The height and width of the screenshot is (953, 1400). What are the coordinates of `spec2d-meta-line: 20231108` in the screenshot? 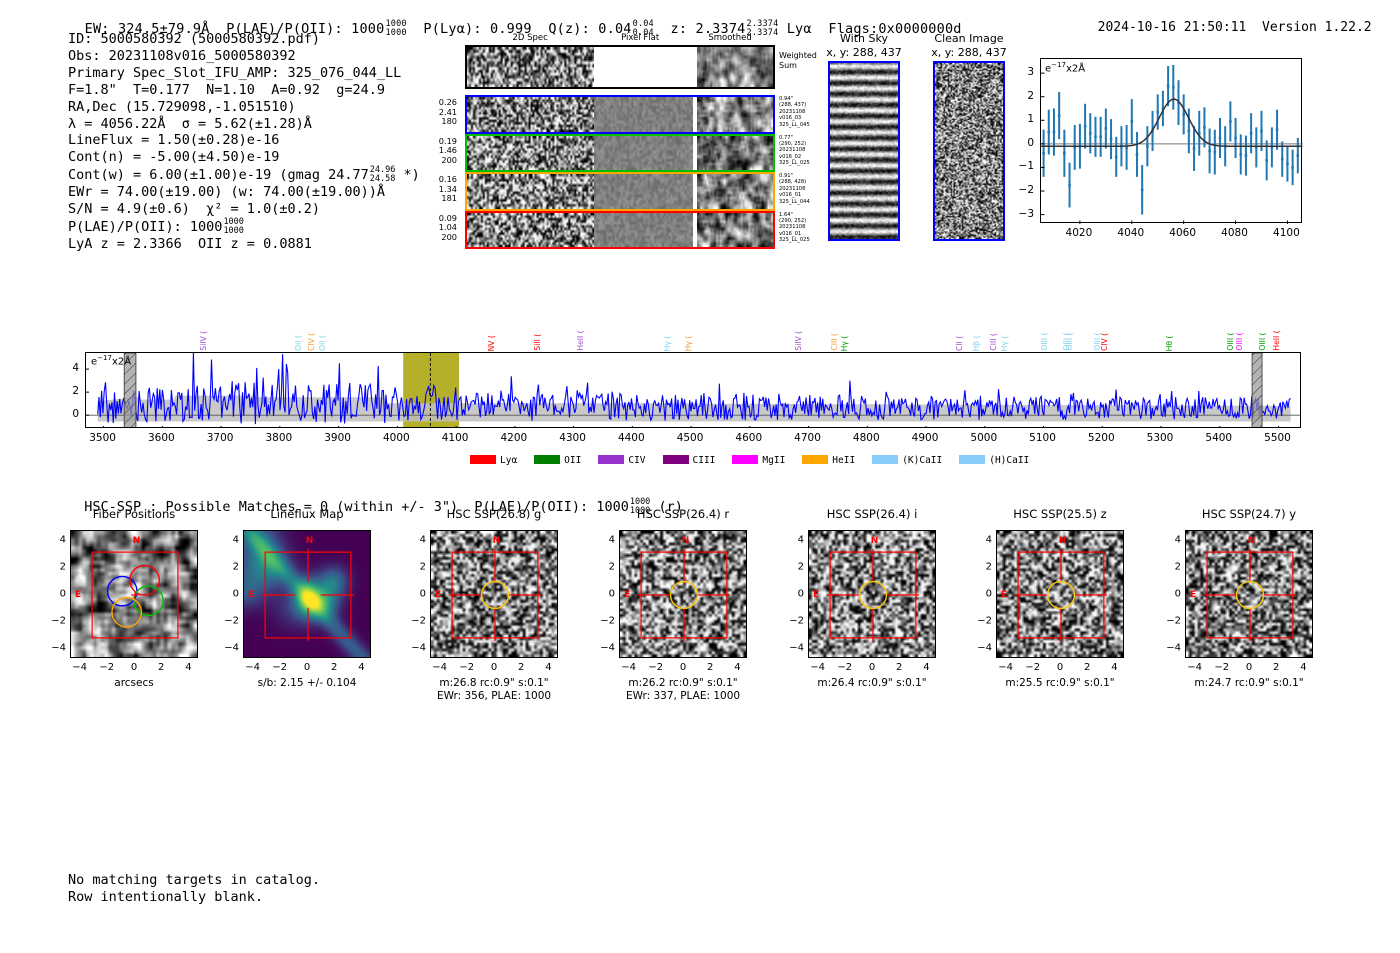 It's located at (792, 227).